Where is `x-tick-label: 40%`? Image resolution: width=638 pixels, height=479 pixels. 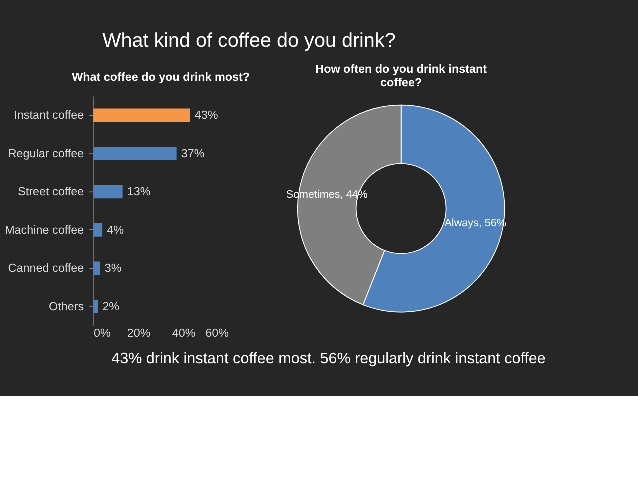 x-tick-label: 40% is located at coordinates (184, 333).